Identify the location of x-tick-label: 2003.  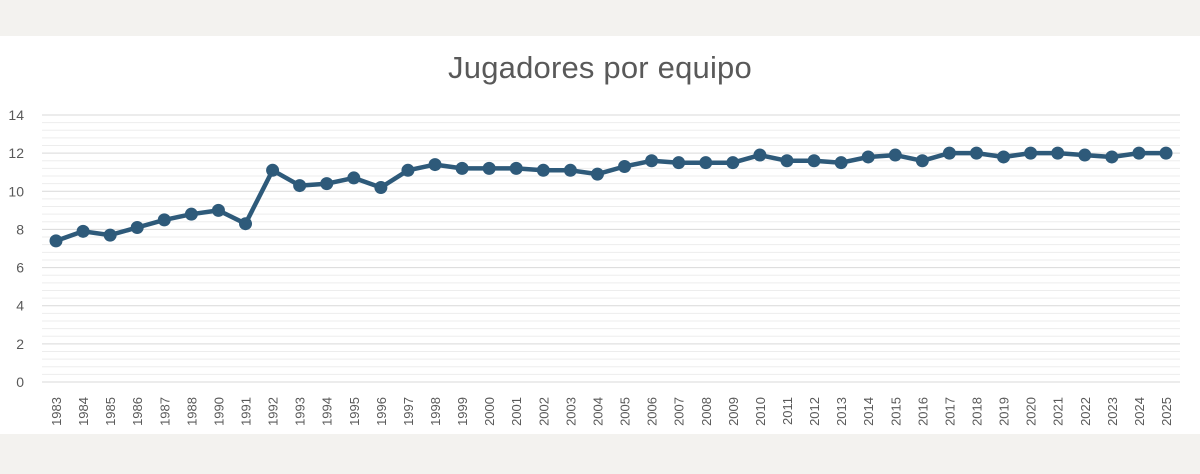
(570, 411).